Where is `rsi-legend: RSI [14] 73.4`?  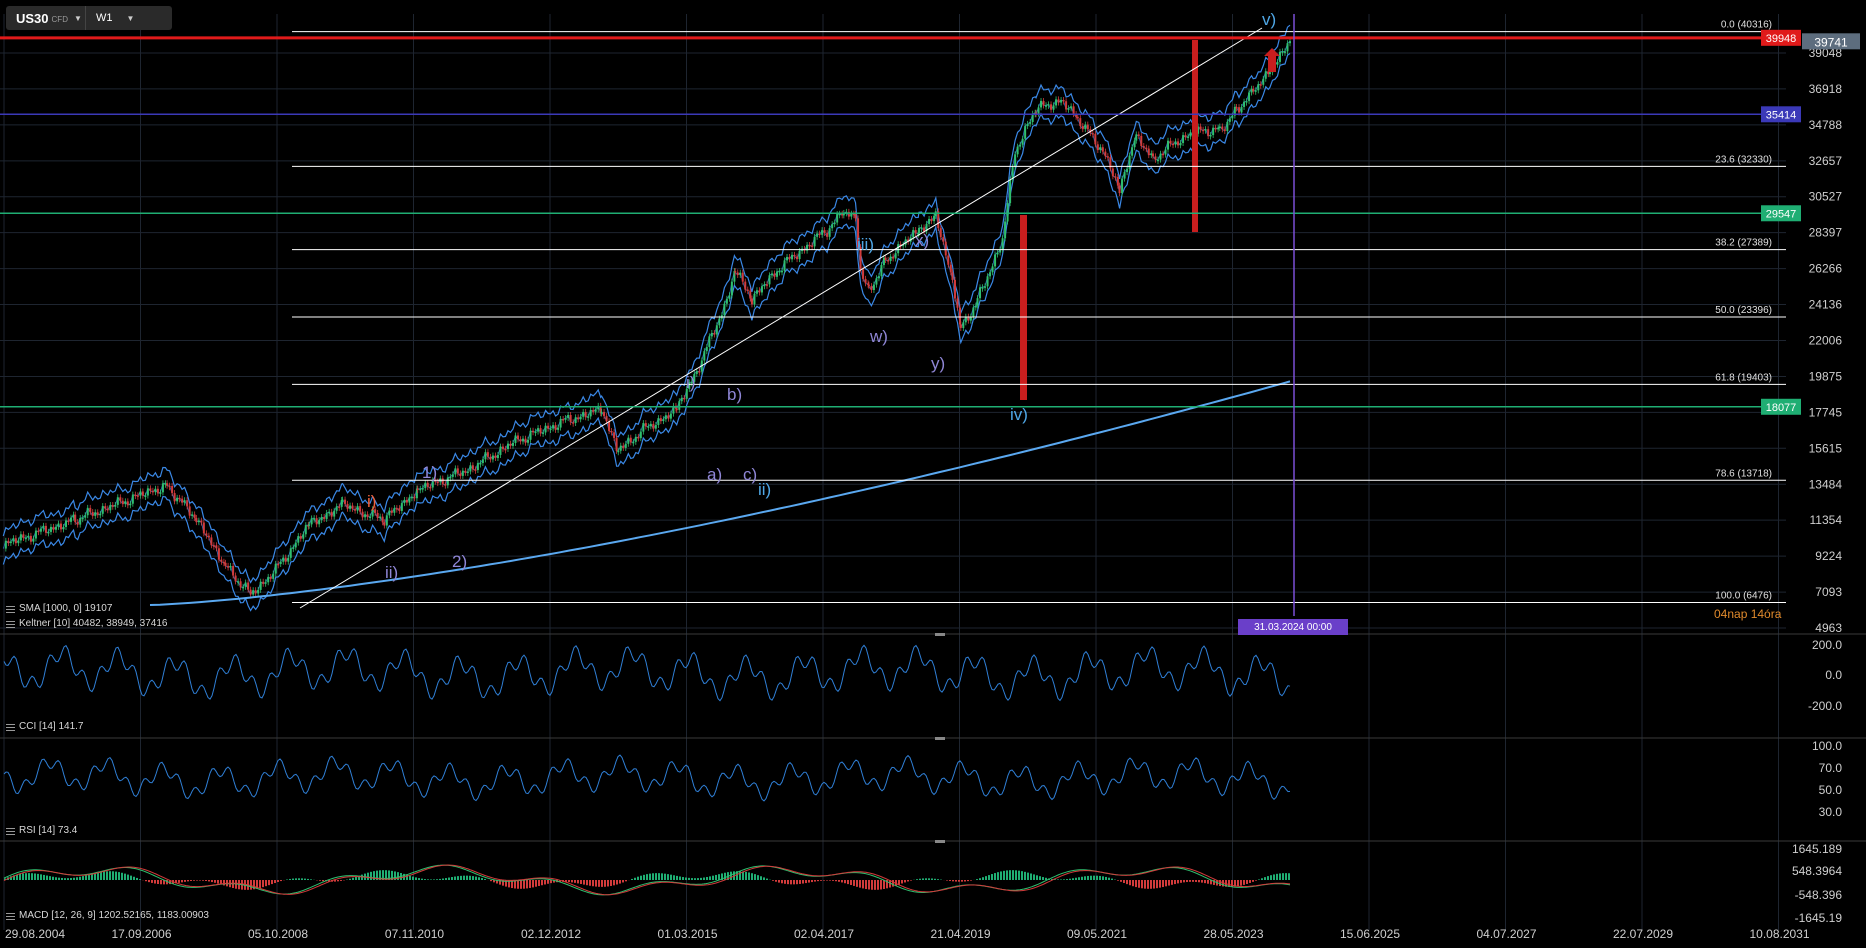
rsi-legend: RSI [14] 73.4 is located at coordinates (41, 830).